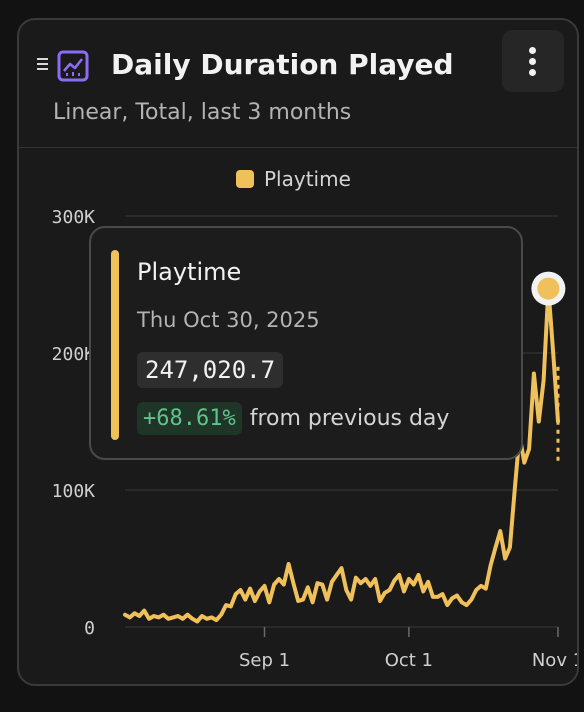 The height and width of the screenshot is (712, 584). I want to click on tooltip-value: 247,020.7, so click(210, 370).